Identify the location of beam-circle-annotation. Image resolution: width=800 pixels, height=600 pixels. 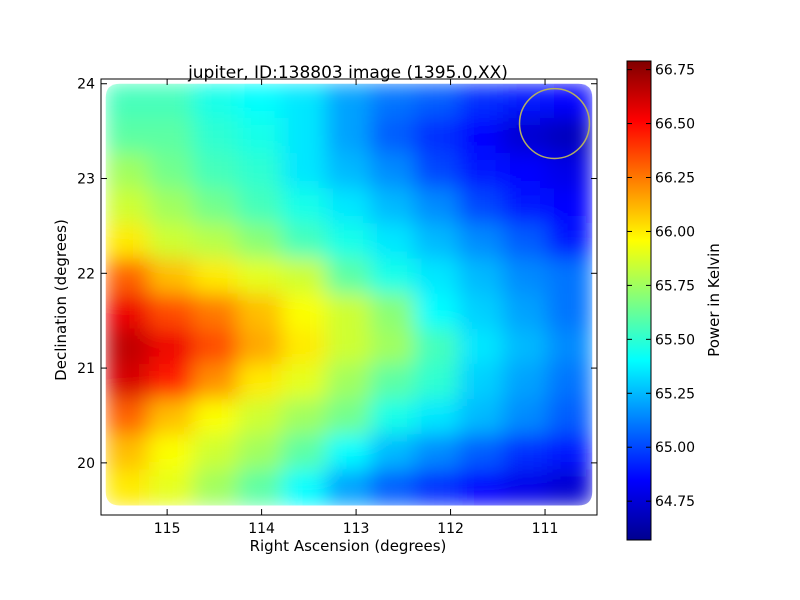
(554, 123).